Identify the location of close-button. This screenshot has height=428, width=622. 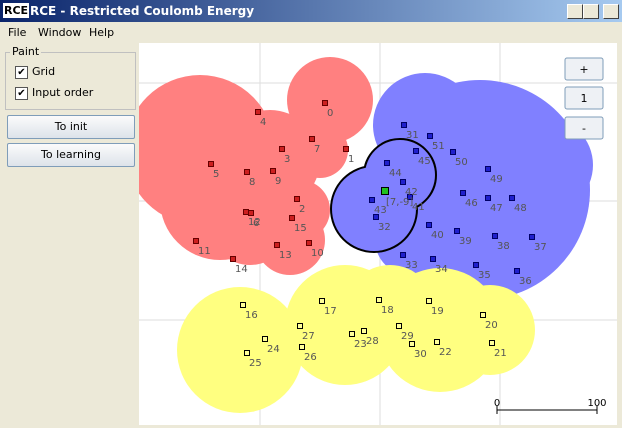
(611, 11).